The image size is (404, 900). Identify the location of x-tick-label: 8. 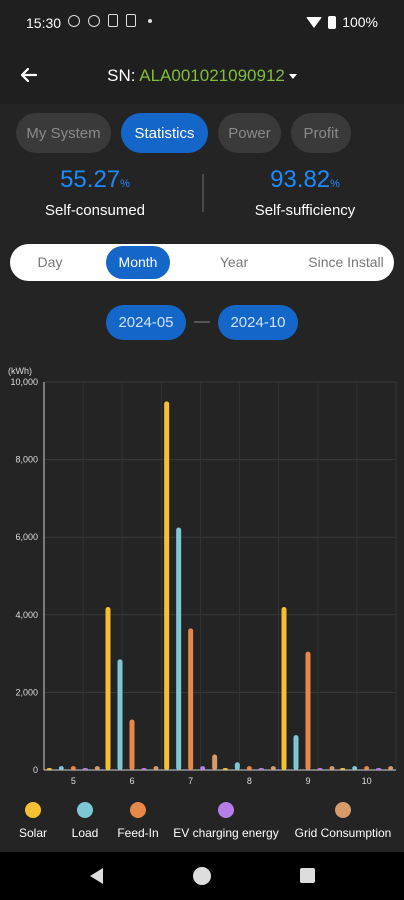
(249, 781).